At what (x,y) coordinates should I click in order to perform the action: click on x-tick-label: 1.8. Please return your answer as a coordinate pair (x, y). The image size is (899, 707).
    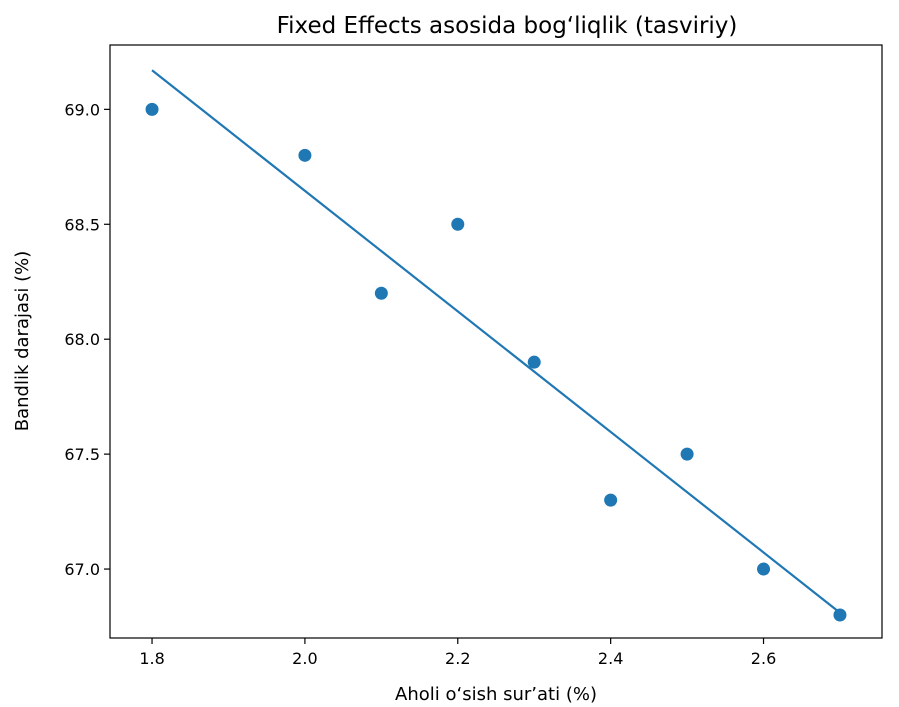
    Looking at the image, I should click on (151, 658).